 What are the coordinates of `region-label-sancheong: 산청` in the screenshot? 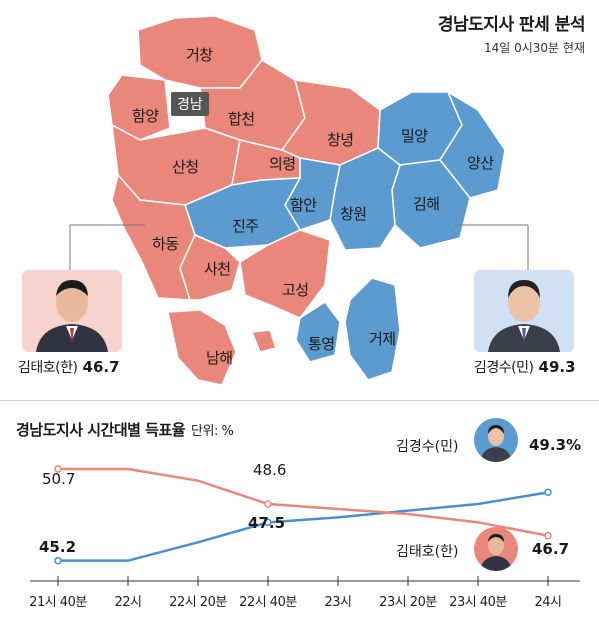 It's located at (185, 167).